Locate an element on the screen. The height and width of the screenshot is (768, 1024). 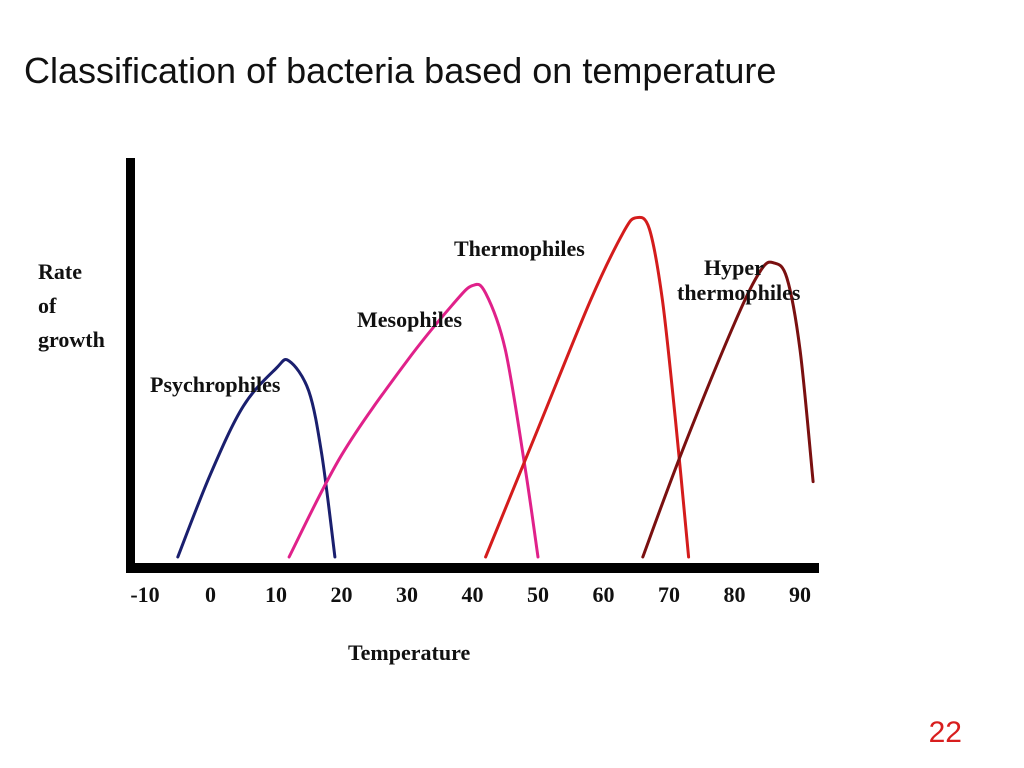
x-tick-label: 80 is located at coordinates (735, 594).